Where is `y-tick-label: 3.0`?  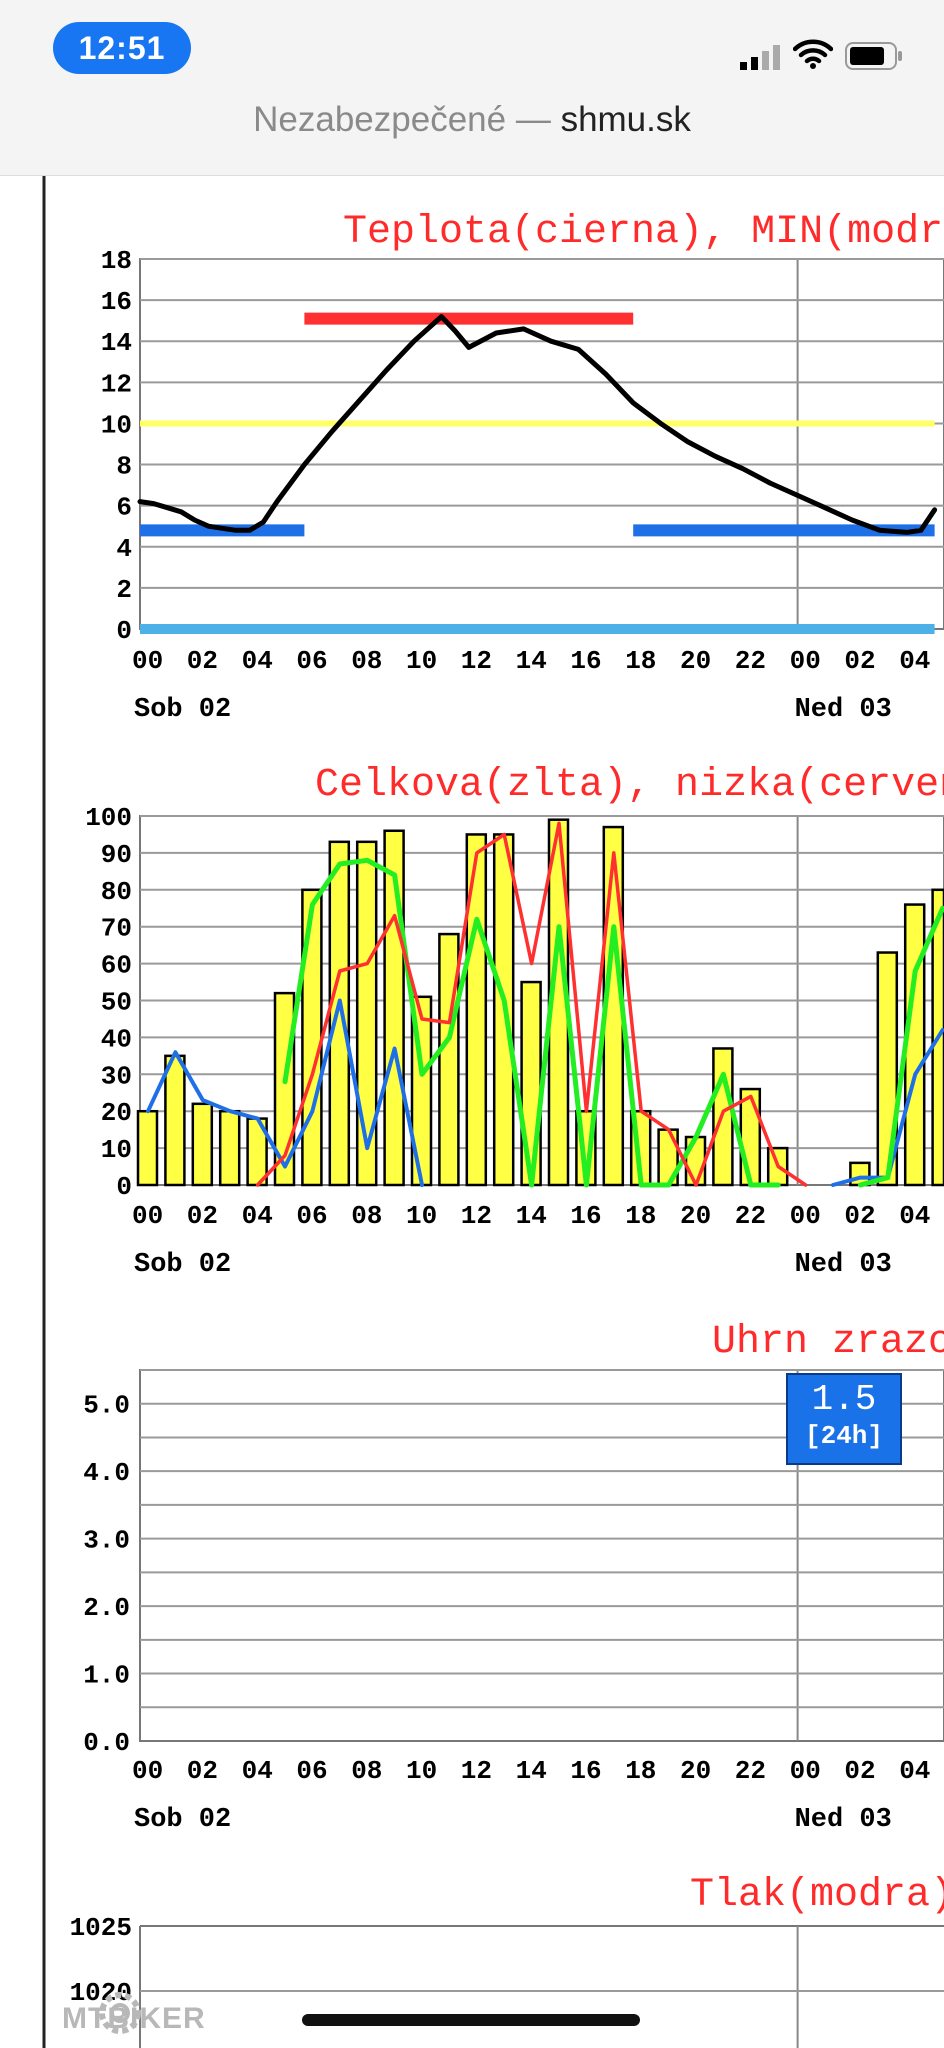 y-tick-label: 3.0 is located at coordinates (106, 1541).